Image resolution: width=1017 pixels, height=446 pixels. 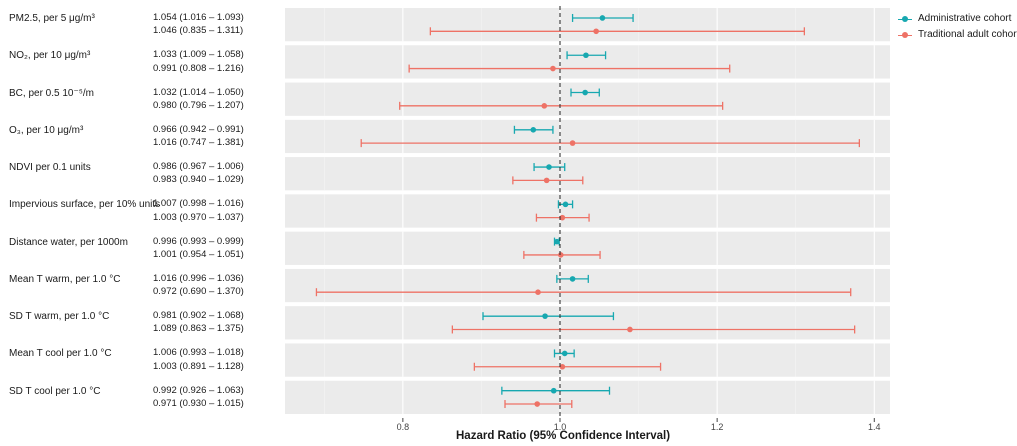 I want to click on x-tick-label-0: 0.8, so click(x=403, y=427).